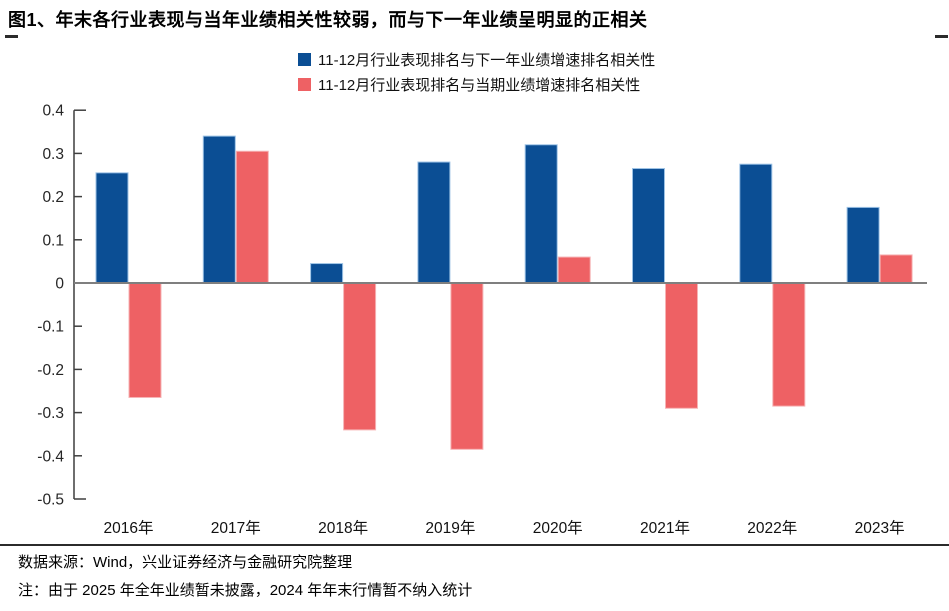 The height and width of the screenshot is (611, 949). What do you see at coordinates (343, 528) in the screenshot?
I see `x-axis-label: 2018年` at bounding box center [343, 528].